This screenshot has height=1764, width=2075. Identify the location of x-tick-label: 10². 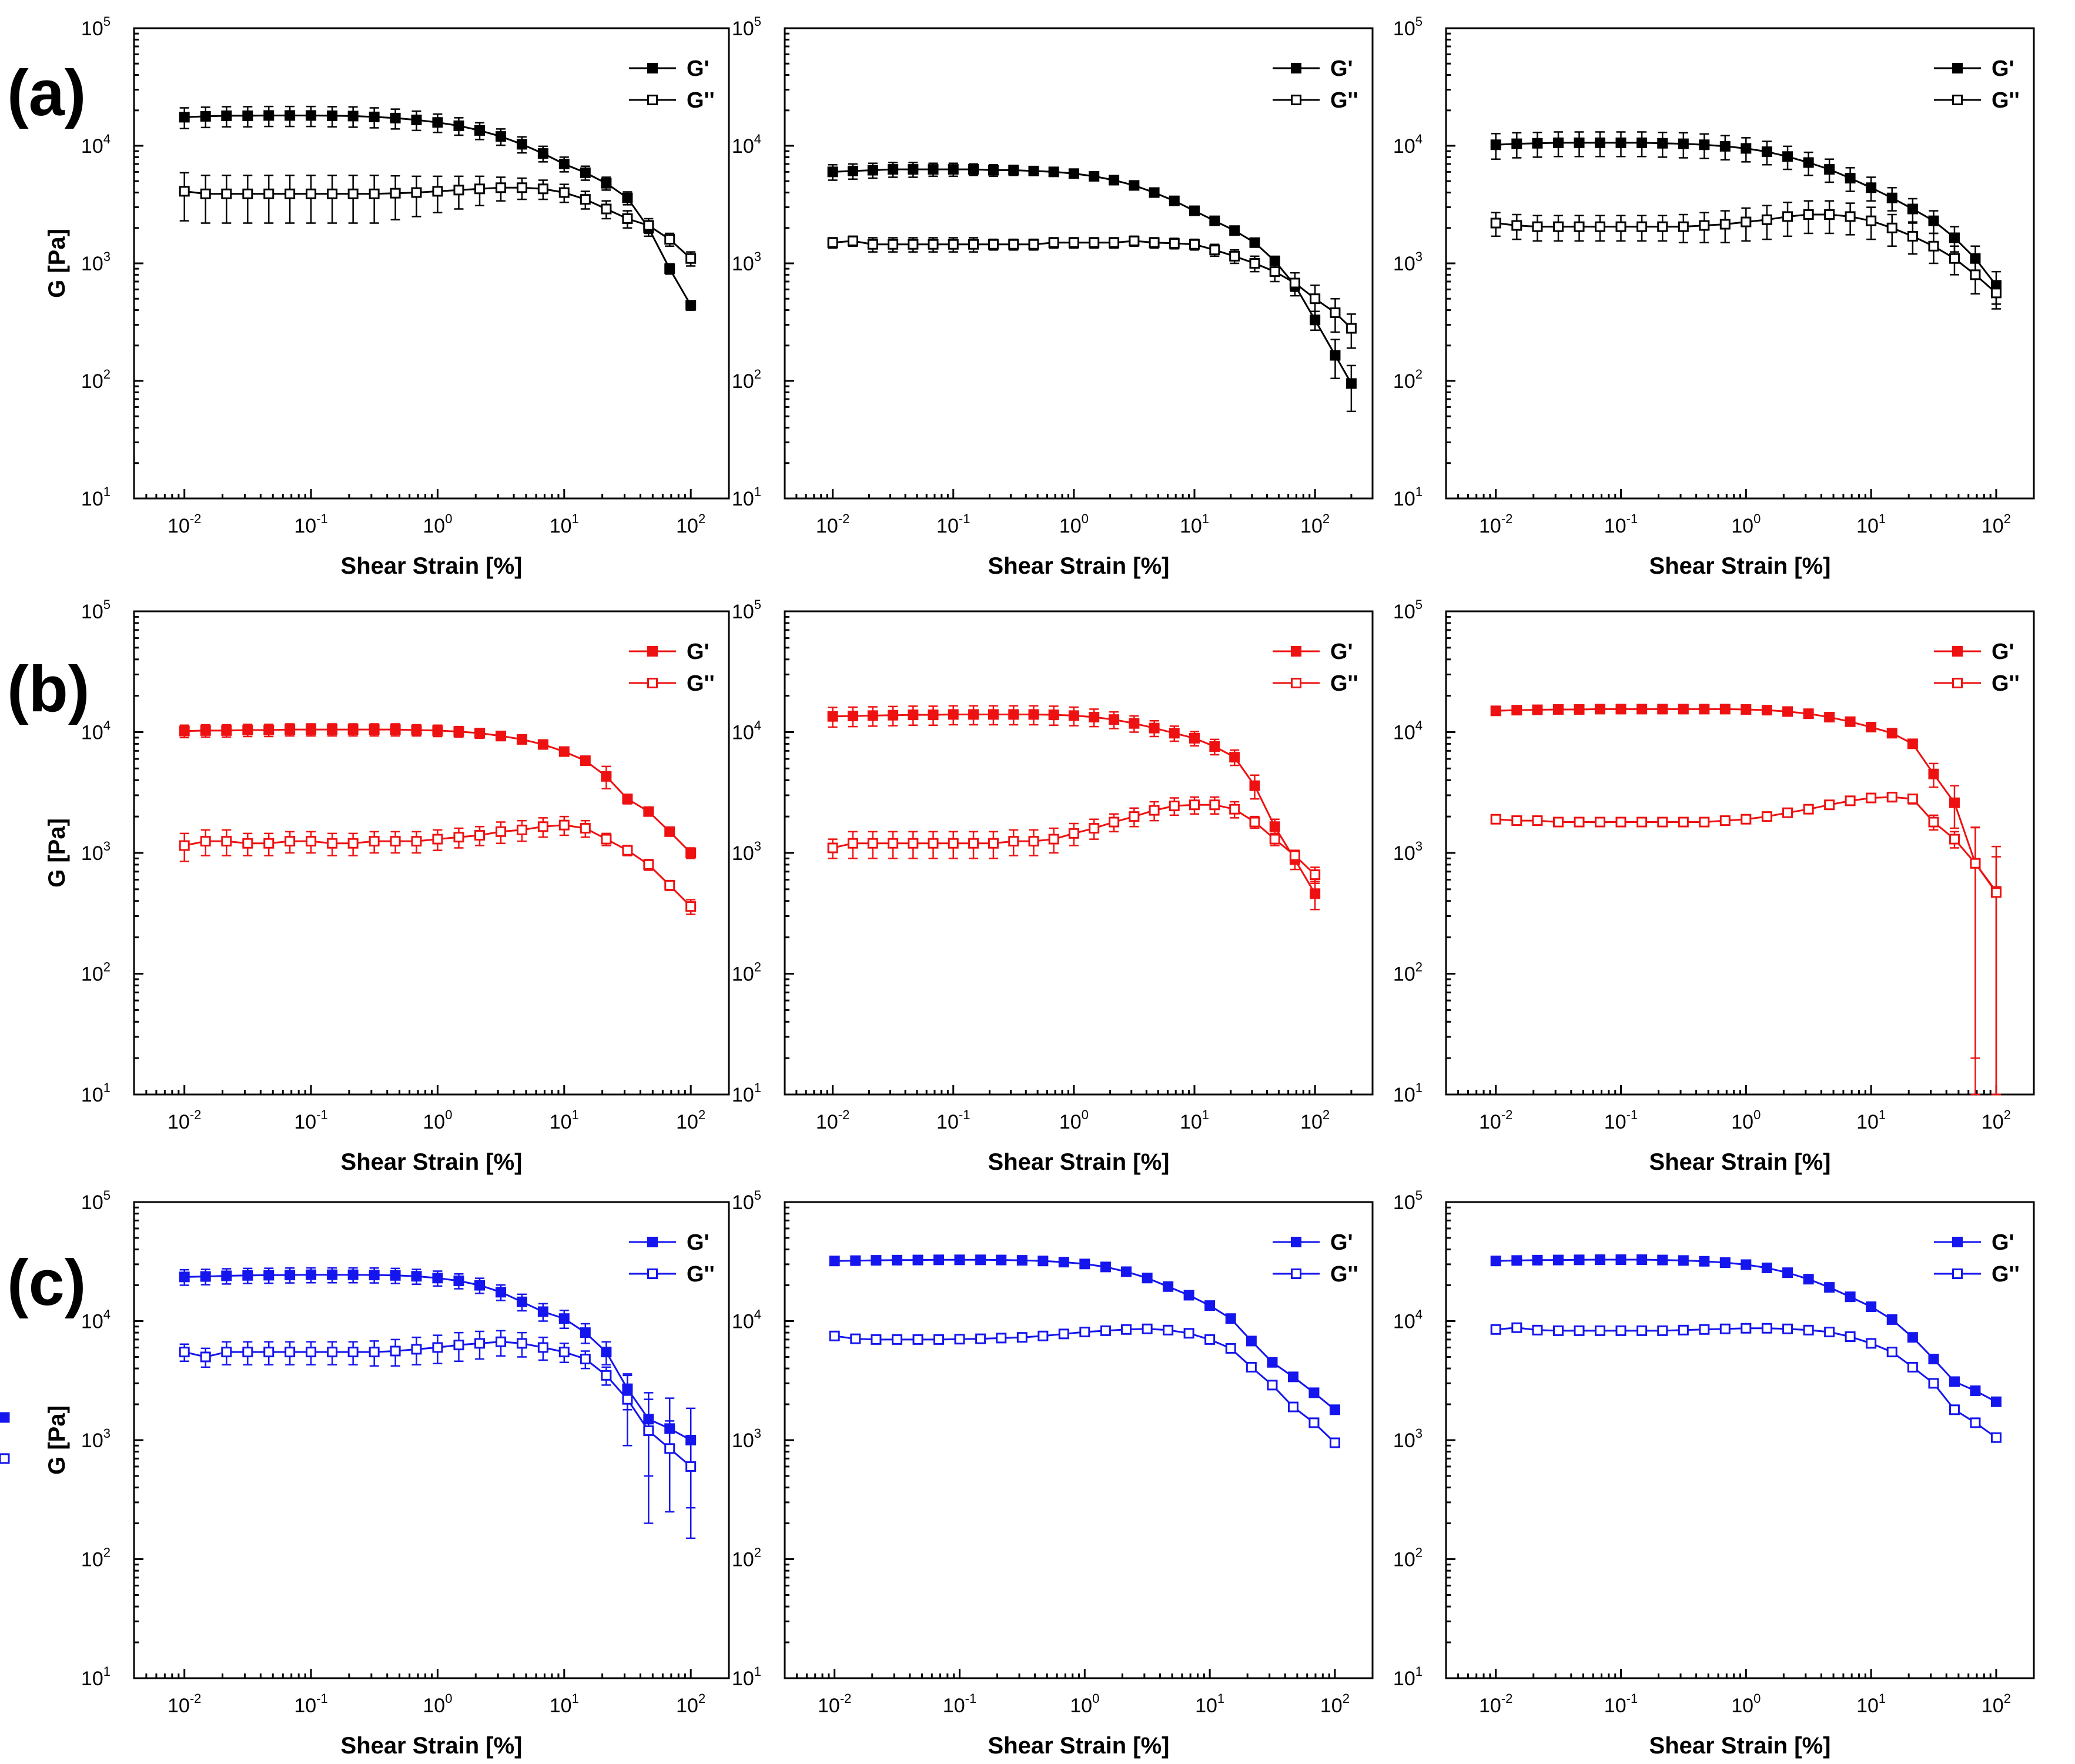
(1315, 1120).